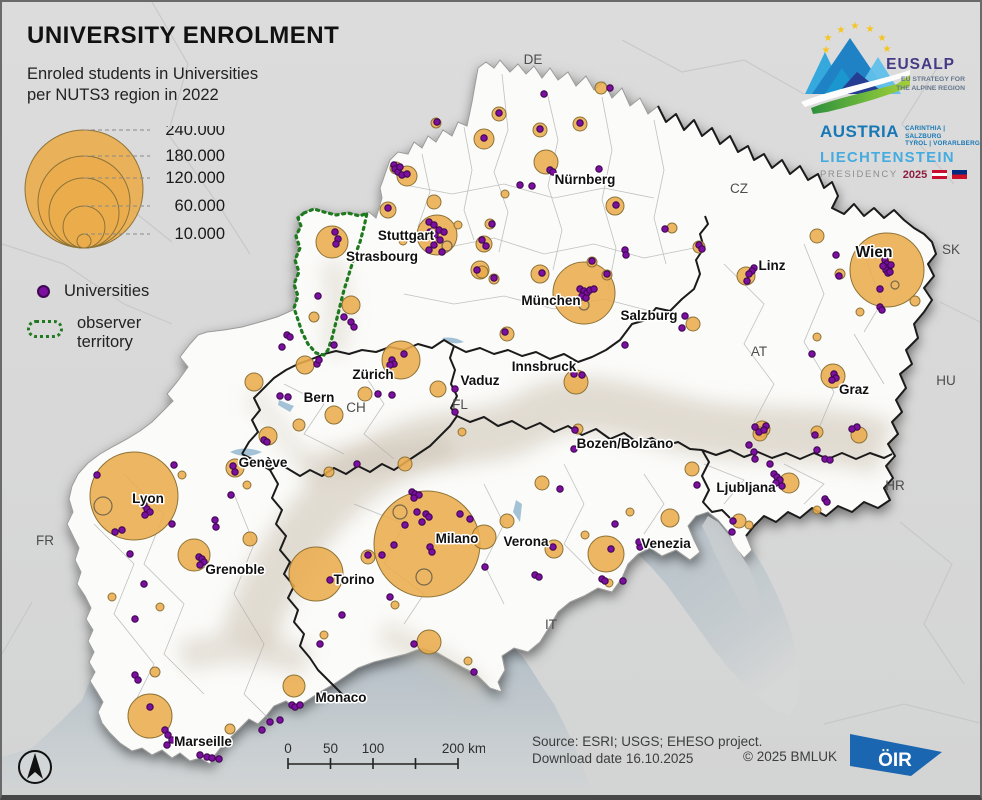 The height and width of the screenshot is (800, 982). What do you see at coordinates (406, 235) in the screenshot?
I see `city-label: Stuttgart` at bounding box center [406, 235].